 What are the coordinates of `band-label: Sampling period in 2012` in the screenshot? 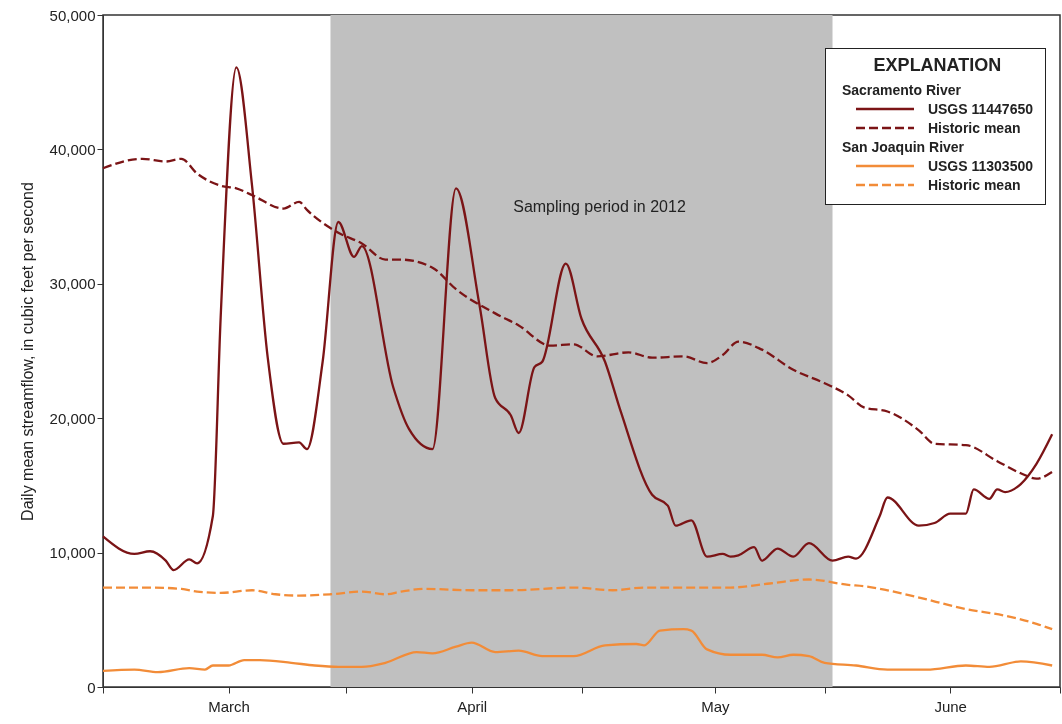 It's located at (599, 206).